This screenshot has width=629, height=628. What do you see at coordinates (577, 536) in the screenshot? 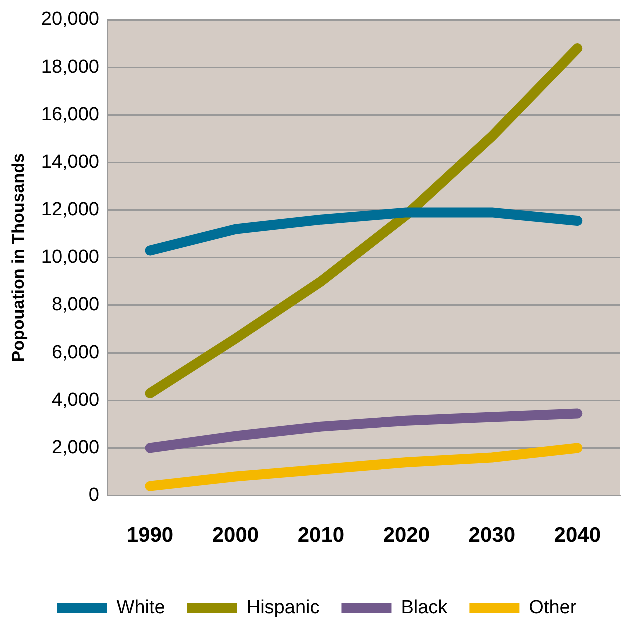
I see `x-tick-label: 2040` at bounding box center [577, 536].